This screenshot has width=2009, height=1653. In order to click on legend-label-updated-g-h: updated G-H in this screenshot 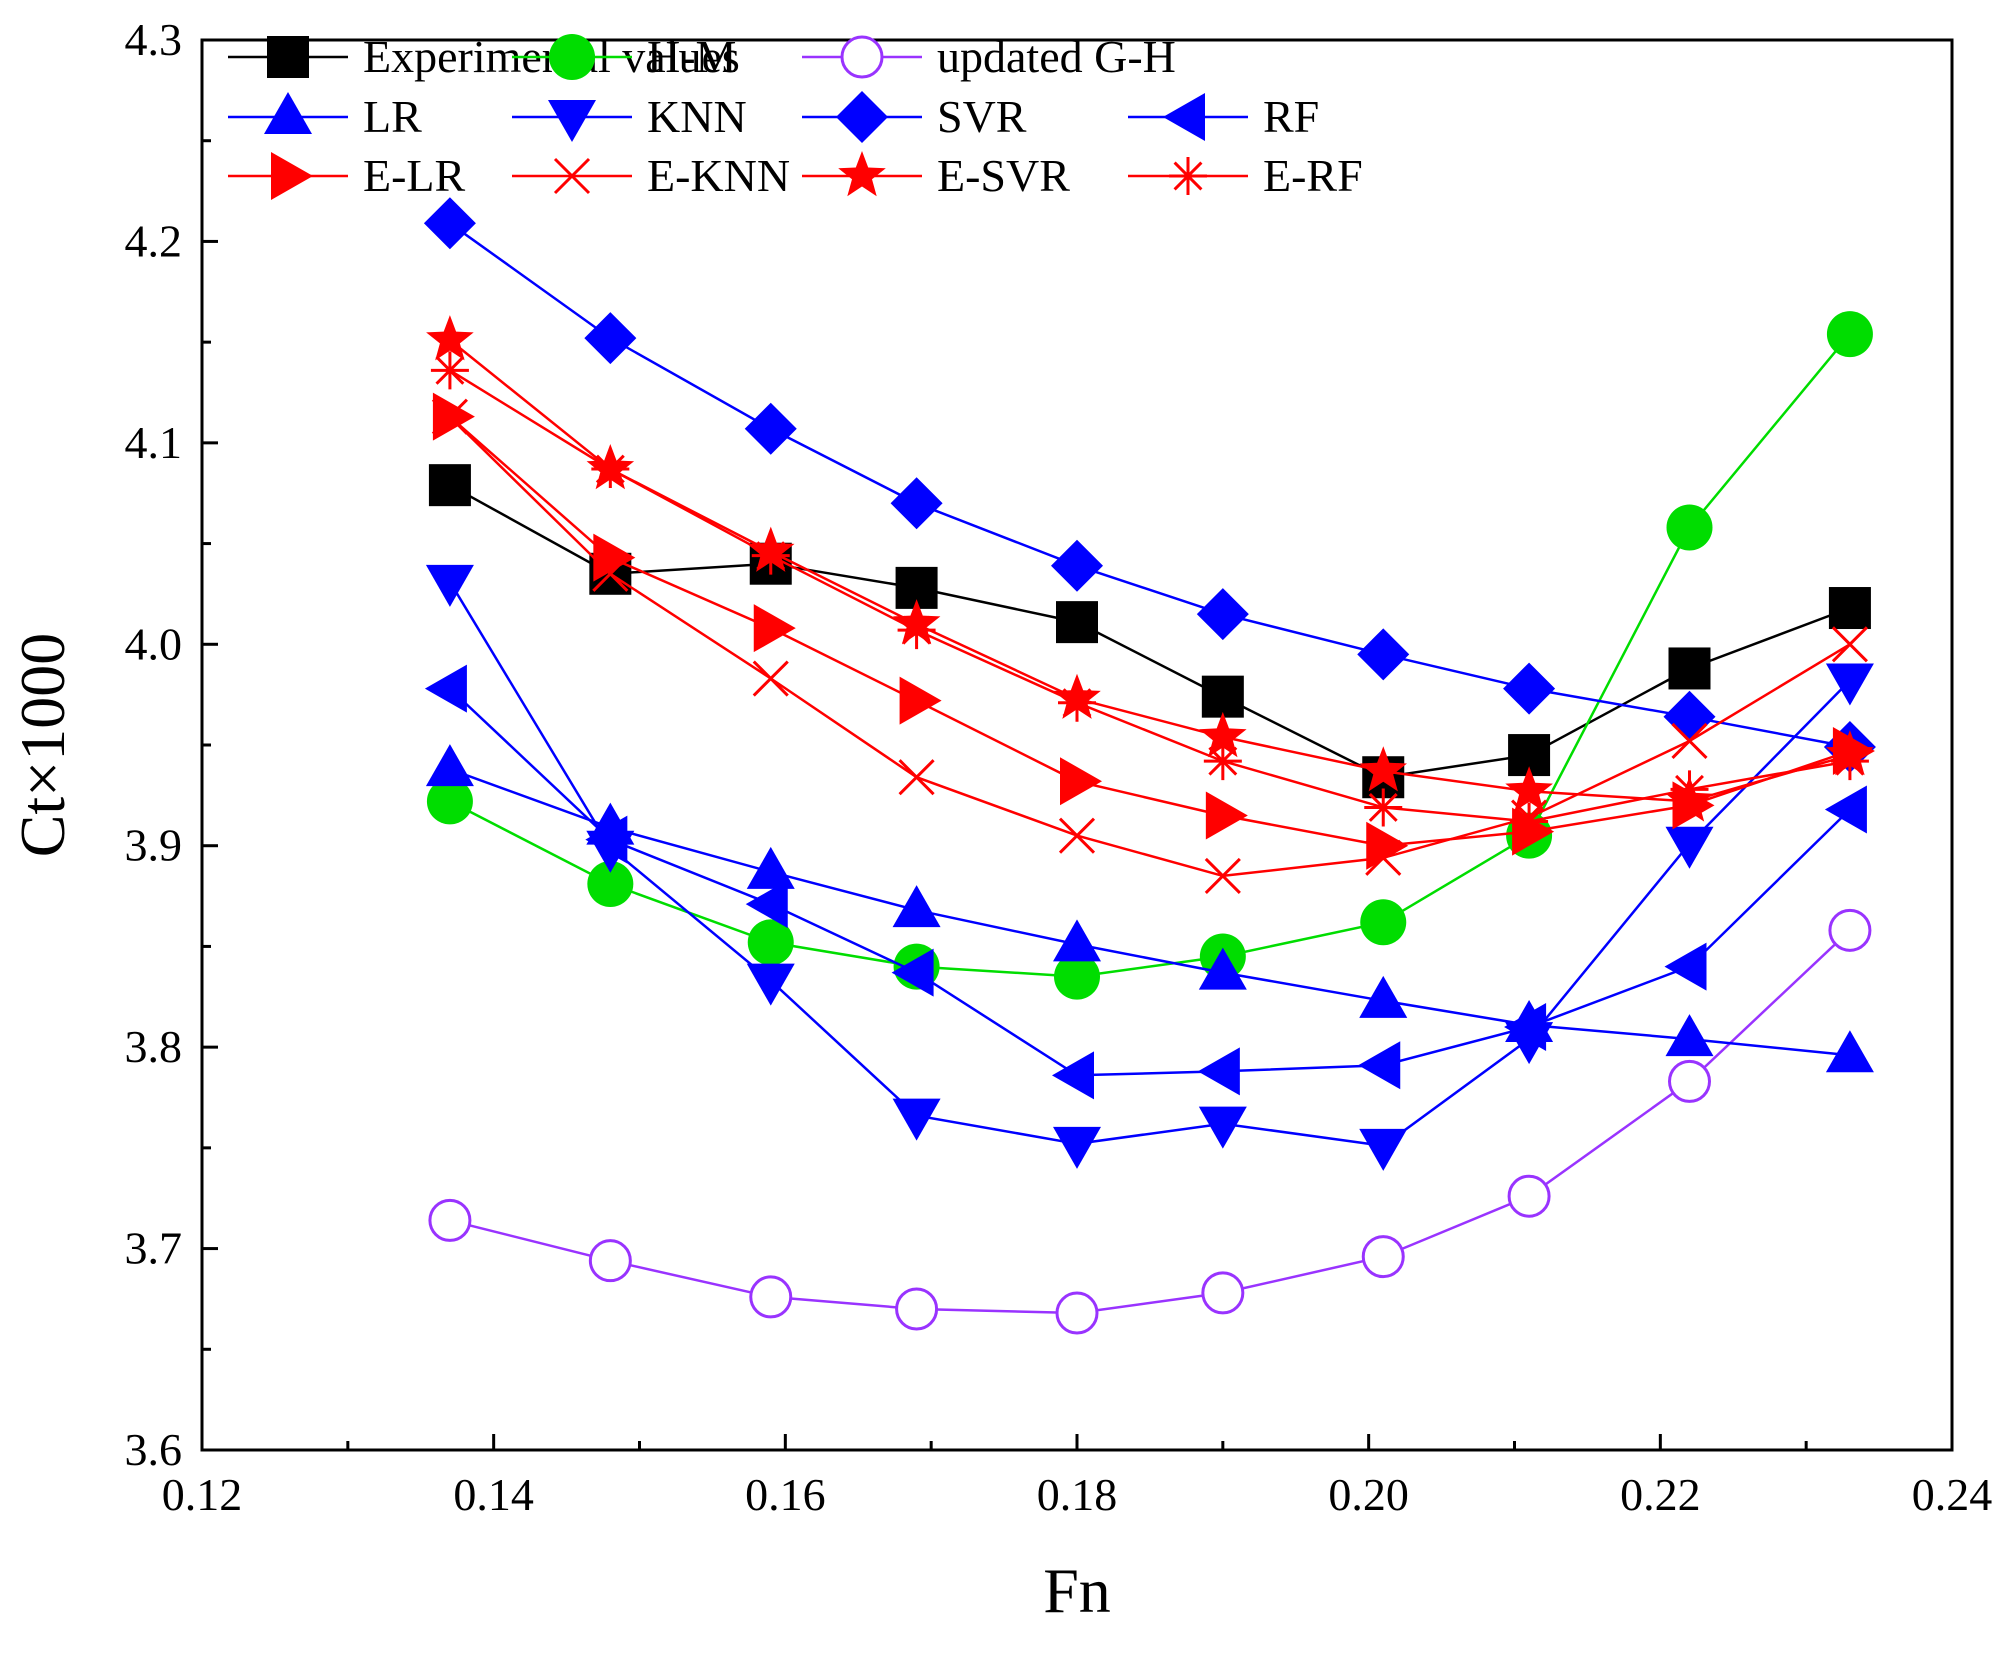, I will do `click(1056, 56)`.